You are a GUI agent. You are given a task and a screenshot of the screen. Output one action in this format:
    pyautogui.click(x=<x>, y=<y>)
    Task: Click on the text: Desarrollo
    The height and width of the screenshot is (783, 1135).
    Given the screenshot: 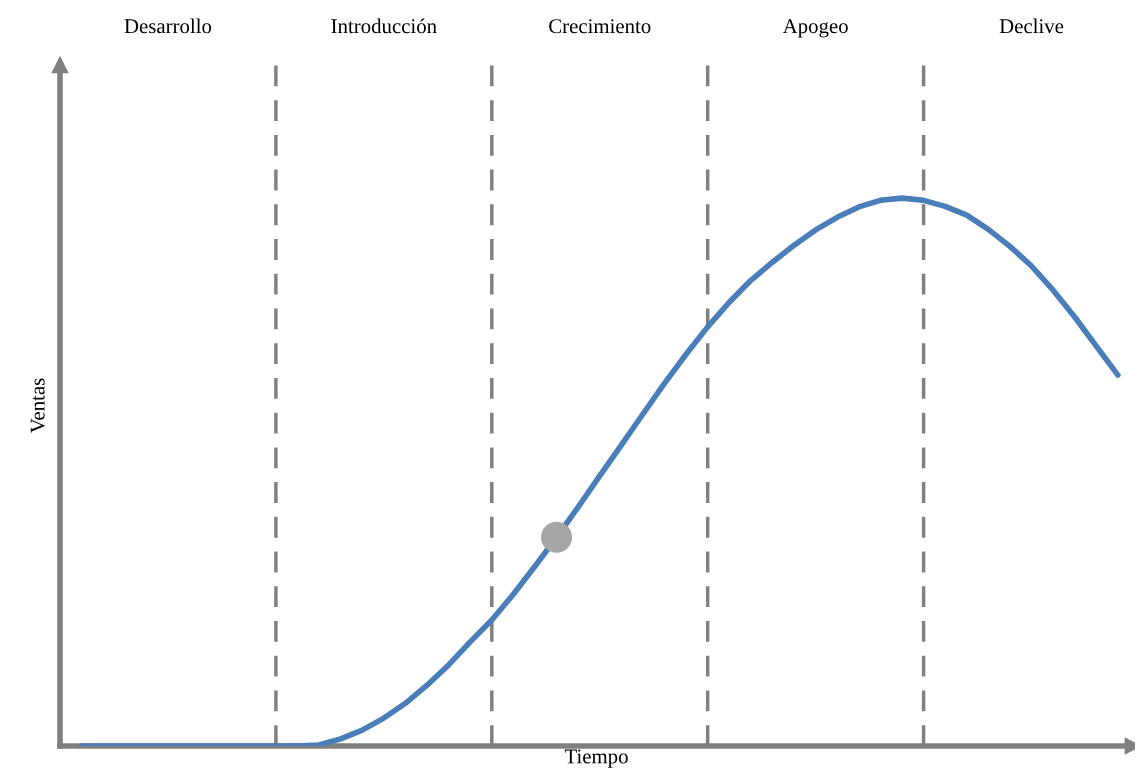 What is the action you would take?
    pyautogui.click(x=168, y=26)
    